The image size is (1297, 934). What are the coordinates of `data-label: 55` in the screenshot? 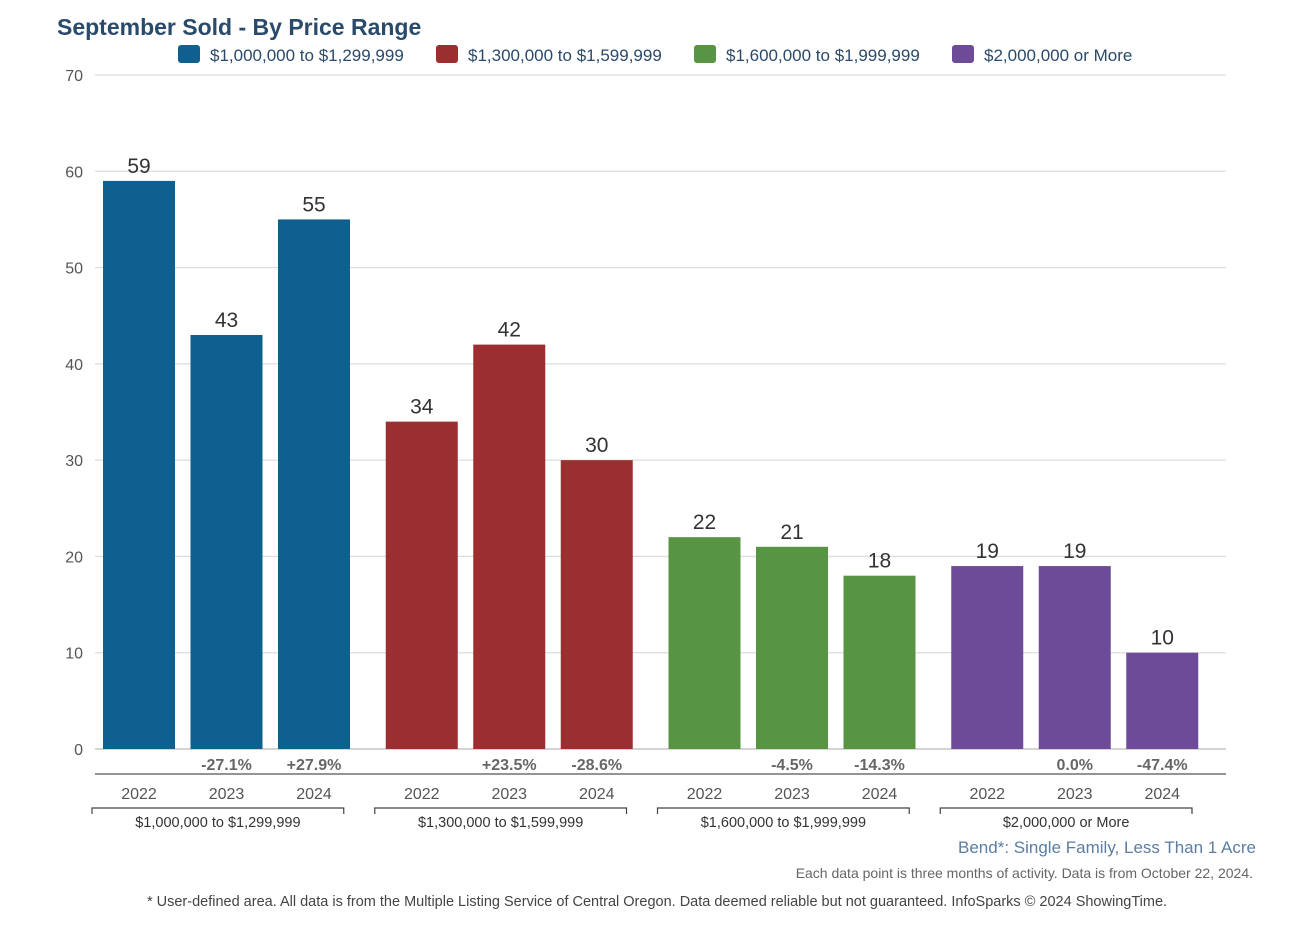 It's located at (313, 204).